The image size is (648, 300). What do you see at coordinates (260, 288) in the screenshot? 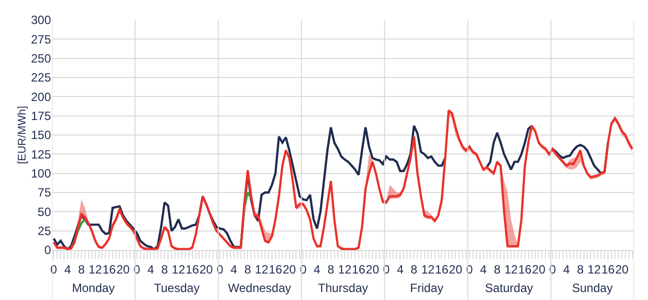
I see `text: Wednesday` at bounding box center [260, 288].